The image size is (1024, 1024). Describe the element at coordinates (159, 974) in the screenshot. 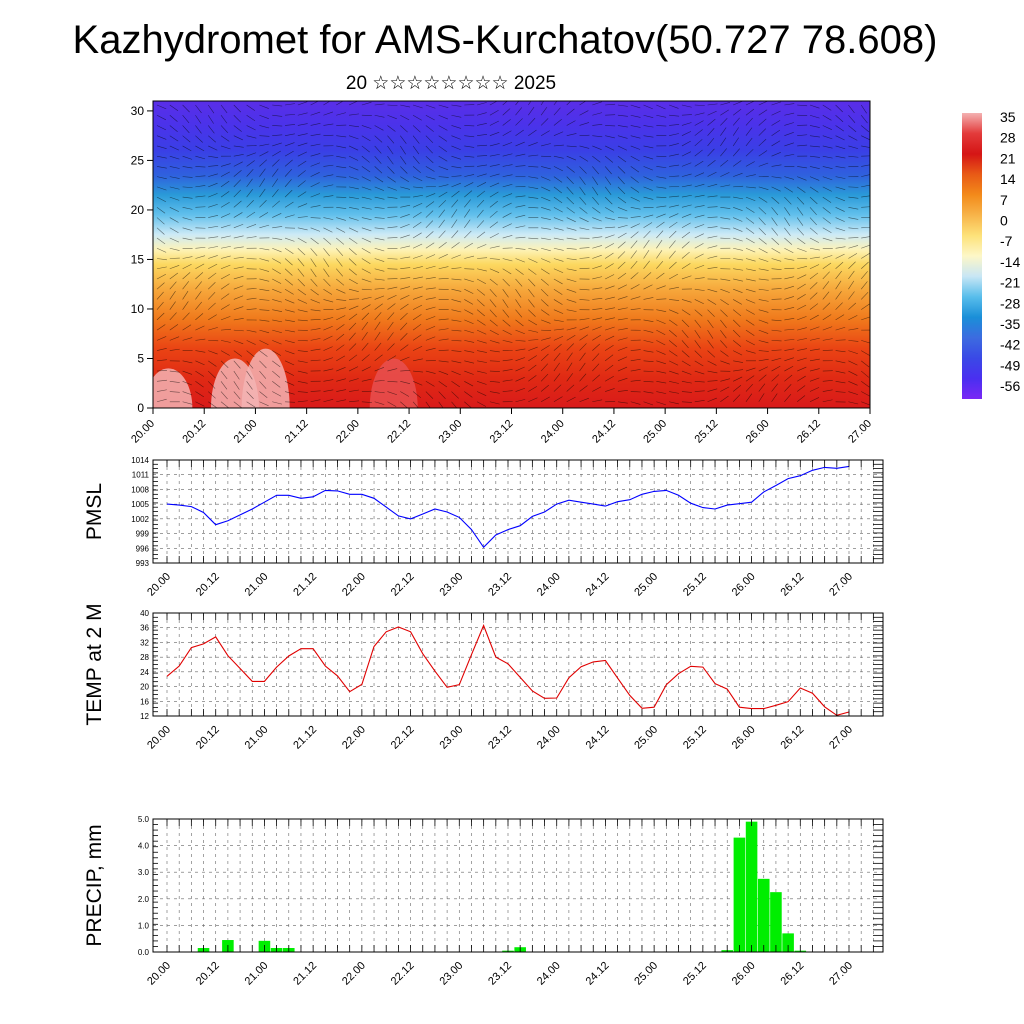

I see `x-tick-label: 20.00` at that location.